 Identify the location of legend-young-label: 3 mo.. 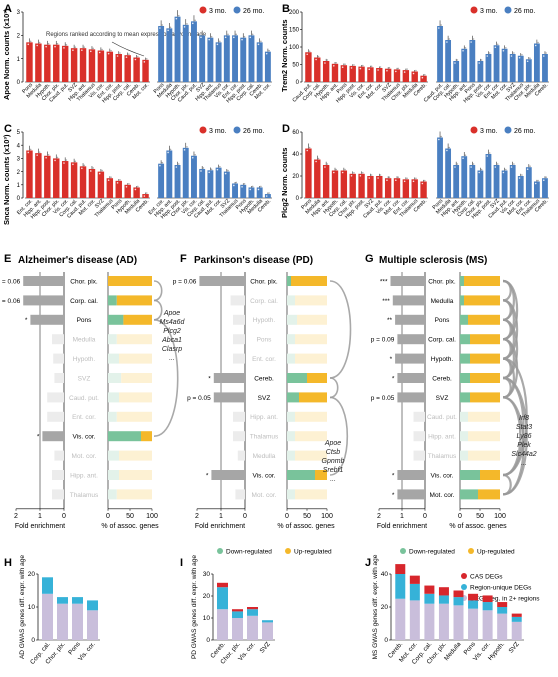
(489, 11).